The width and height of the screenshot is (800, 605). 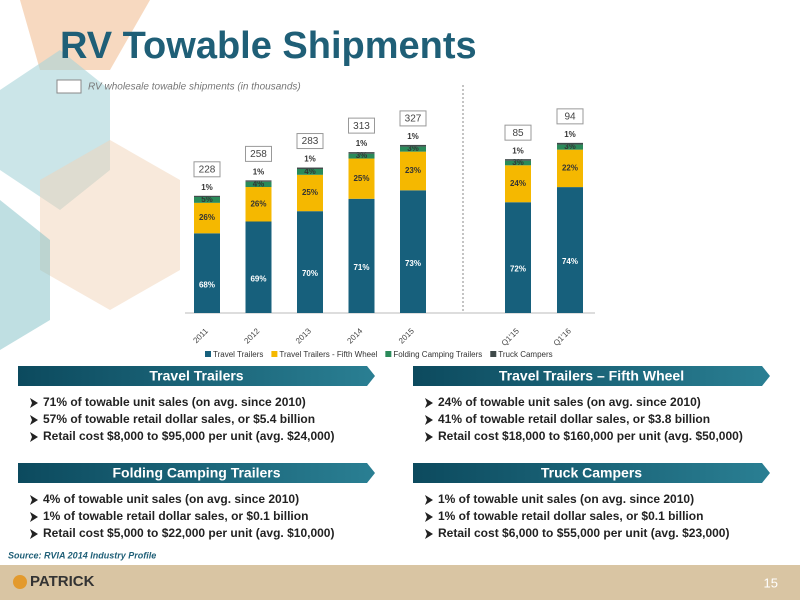 I want to click on total-label: 85, so click(x=518, y=133).